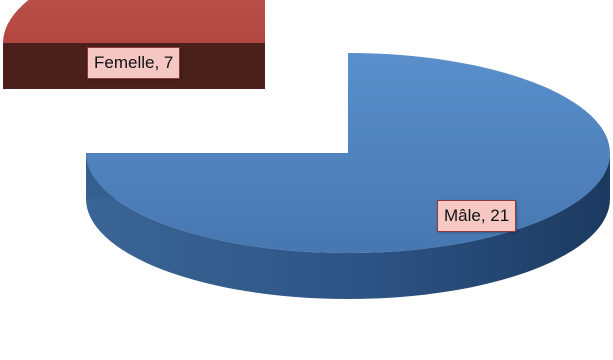 The image size is (613, 360). I want to click on data-label-male: Mâle, 21, so click(477, 216).